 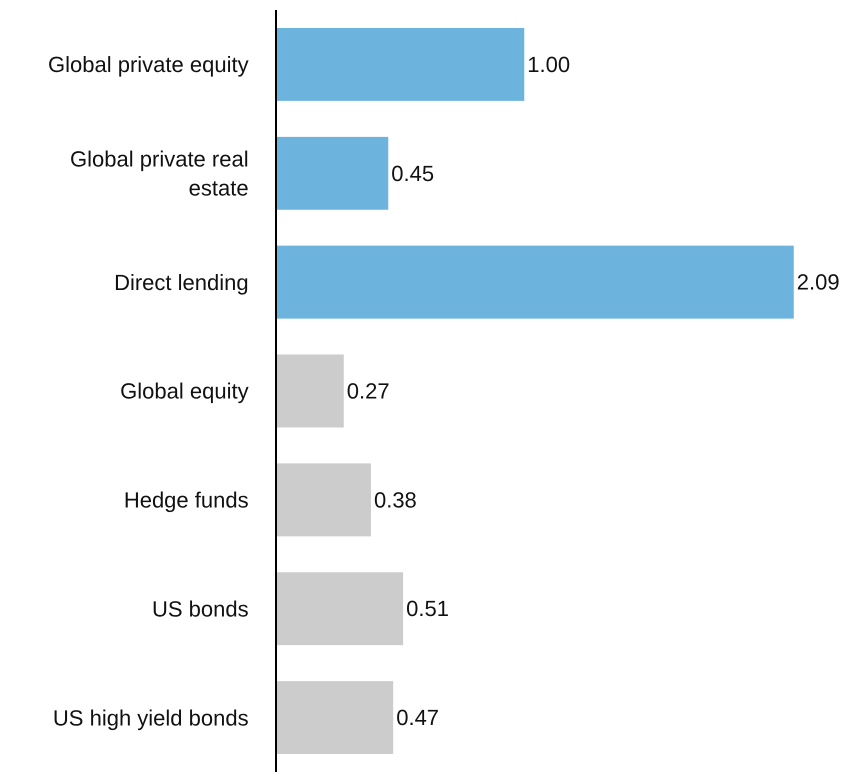 What do you see at coordinates (148, 65) in the screenshot?
I see `y-tick-label: Global private equity` at bounding box center [148, 65].